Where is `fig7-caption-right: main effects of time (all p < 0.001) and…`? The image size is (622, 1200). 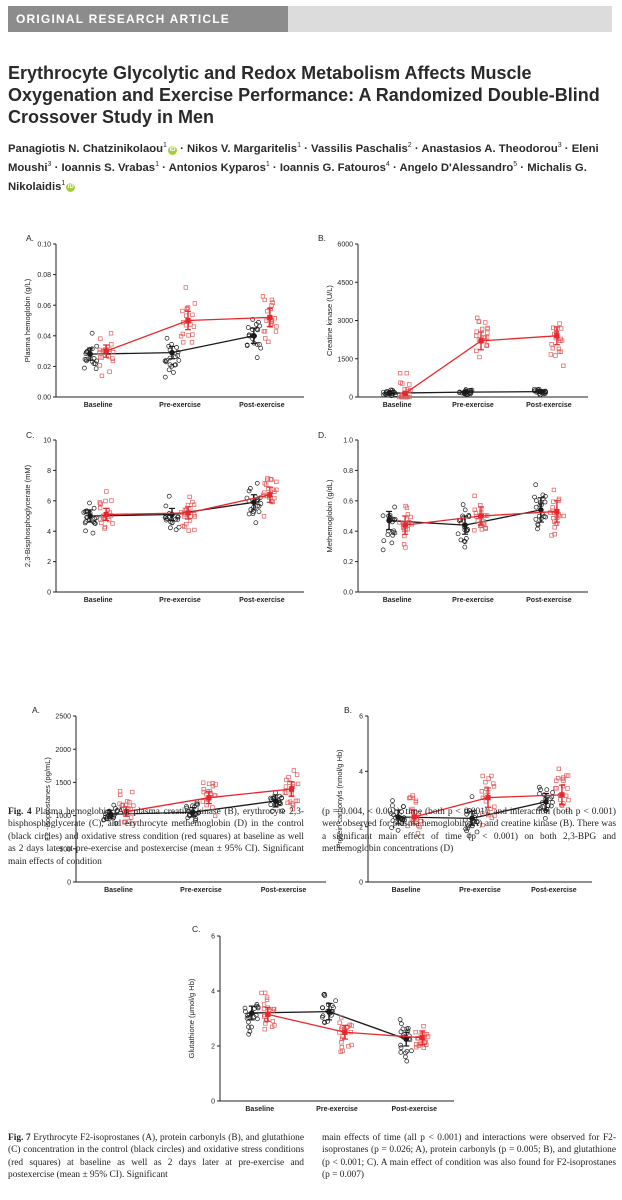
fig7-caption-right: main effects of time (all p < 0.001) and… is located at coordinates (469, 1157).